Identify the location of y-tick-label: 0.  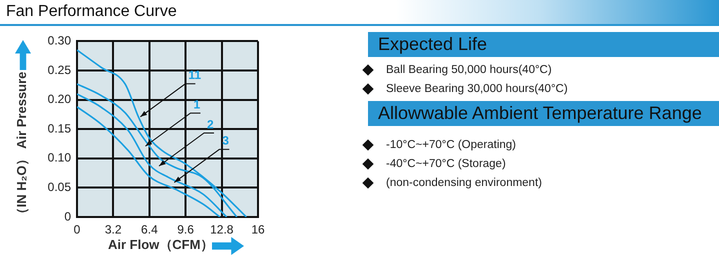
(68, 216).